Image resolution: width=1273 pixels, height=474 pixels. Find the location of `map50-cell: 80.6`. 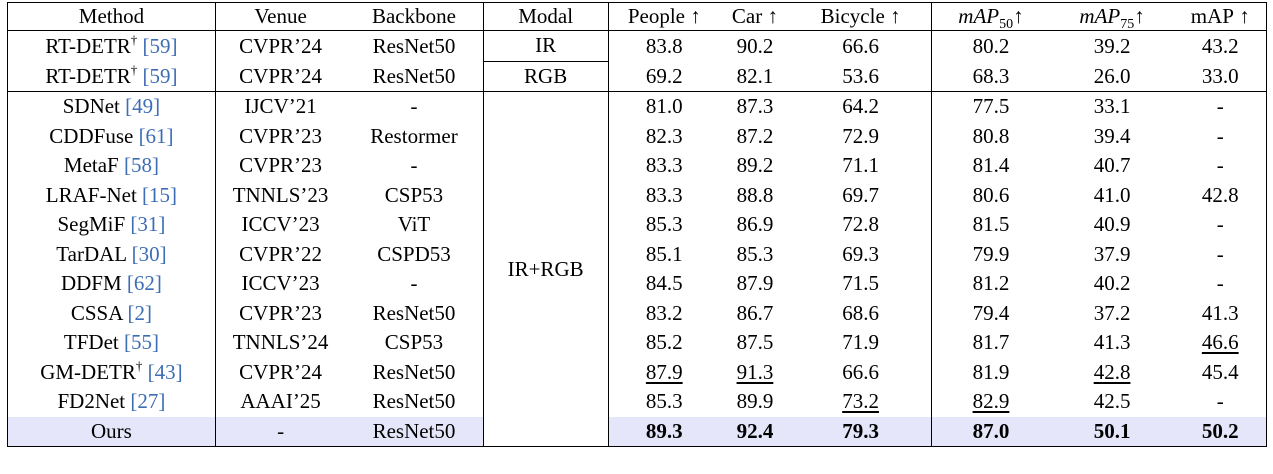

map50-cell: 80.6 is located at coordinates (990, 195).